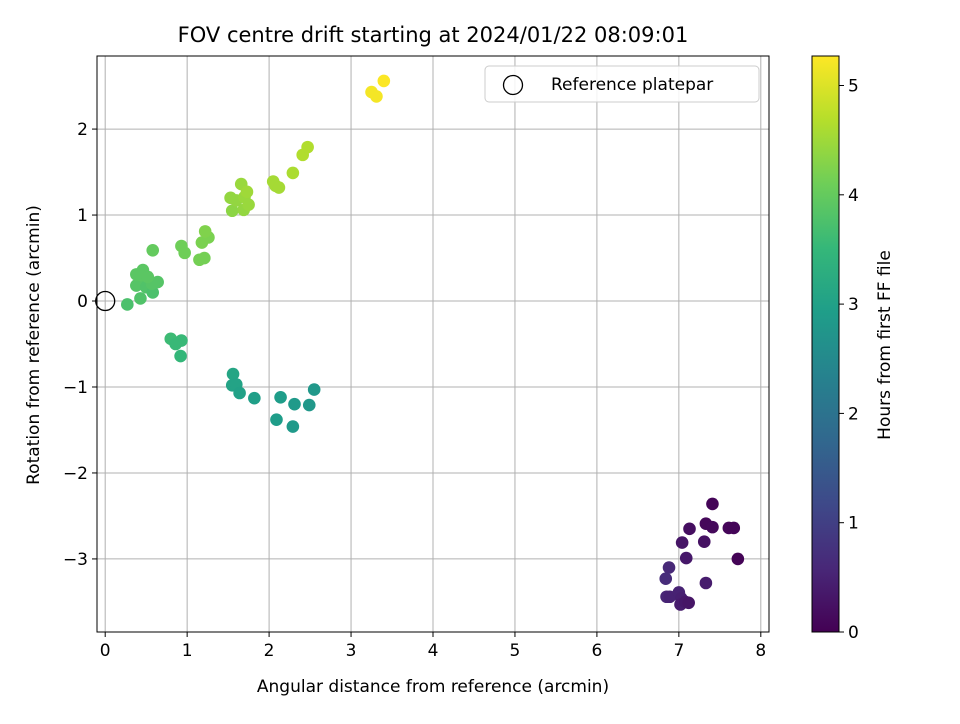 This screenshot has width=960, height=724. I want to click on colorbar: 0 1 2 3 4 5 Hours from first FF file, so click(853, 349).